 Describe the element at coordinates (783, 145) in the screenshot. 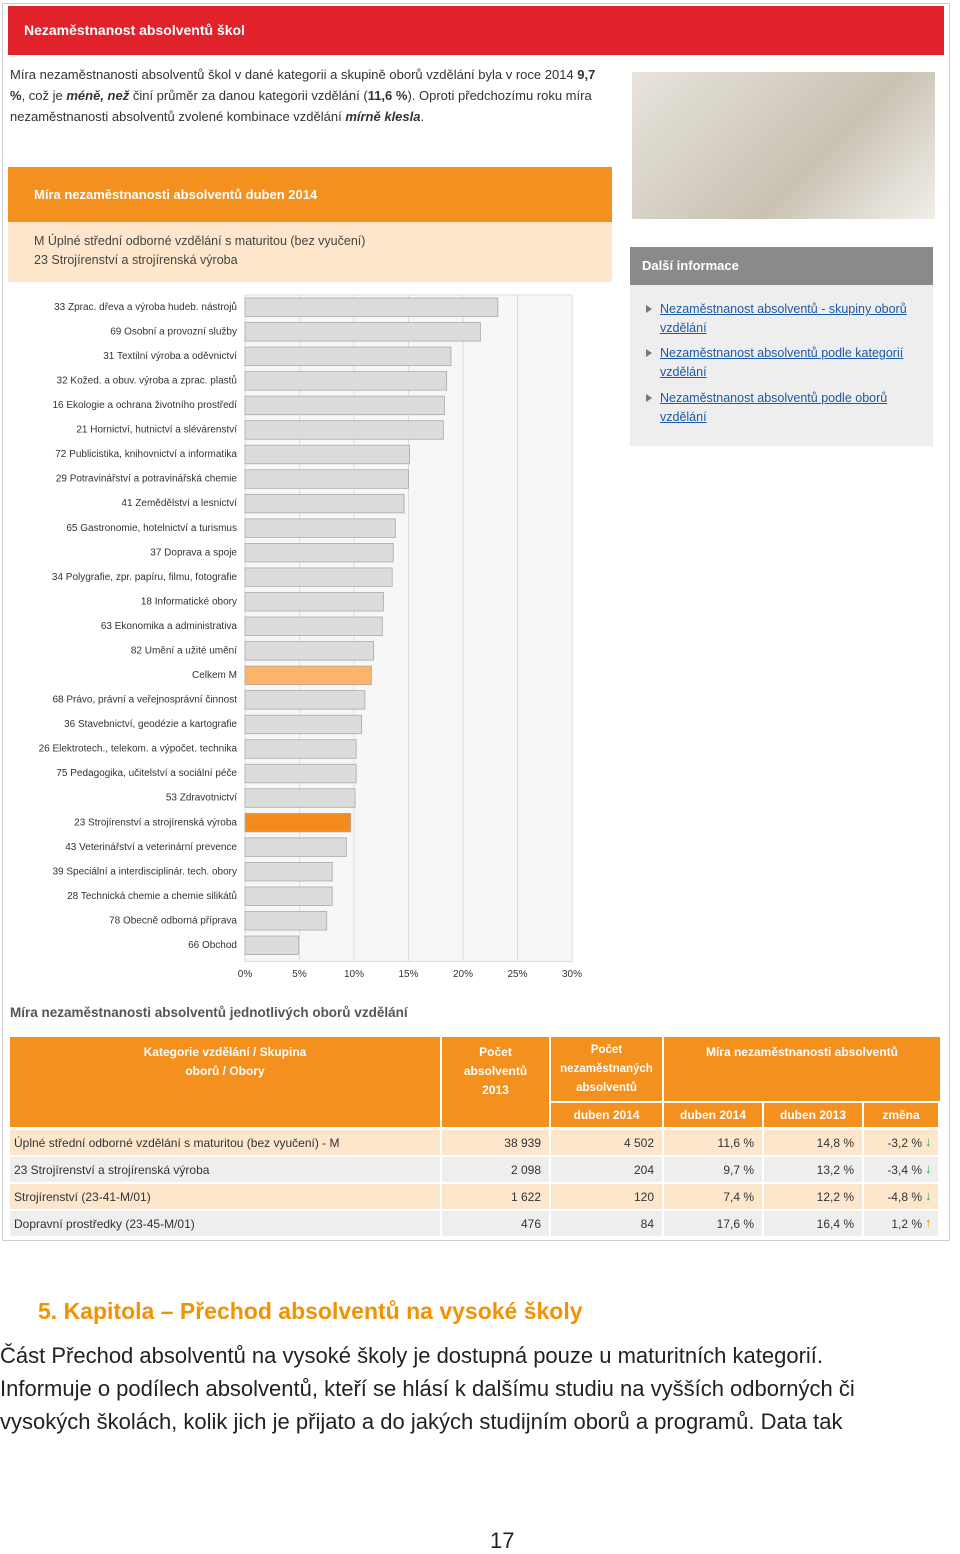

I see `photo` at that location.